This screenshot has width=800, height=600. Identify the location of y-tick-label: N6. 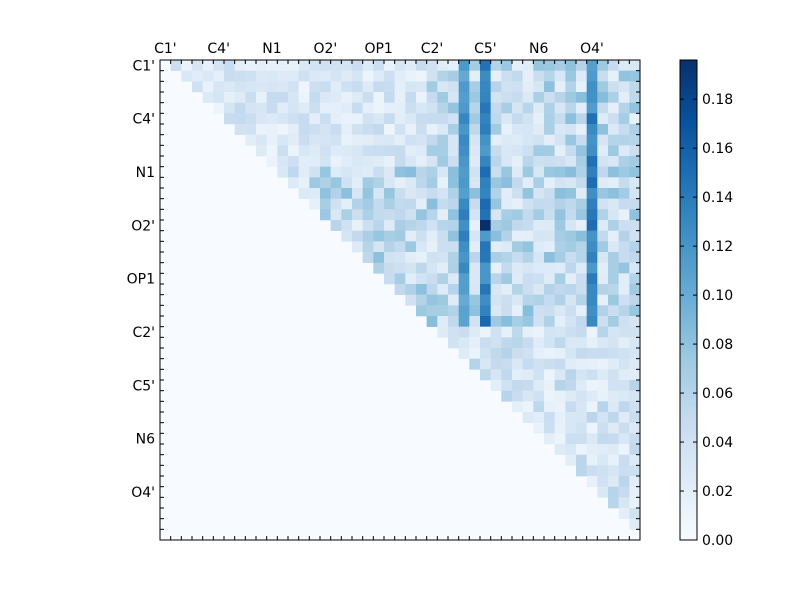
(145, 440).